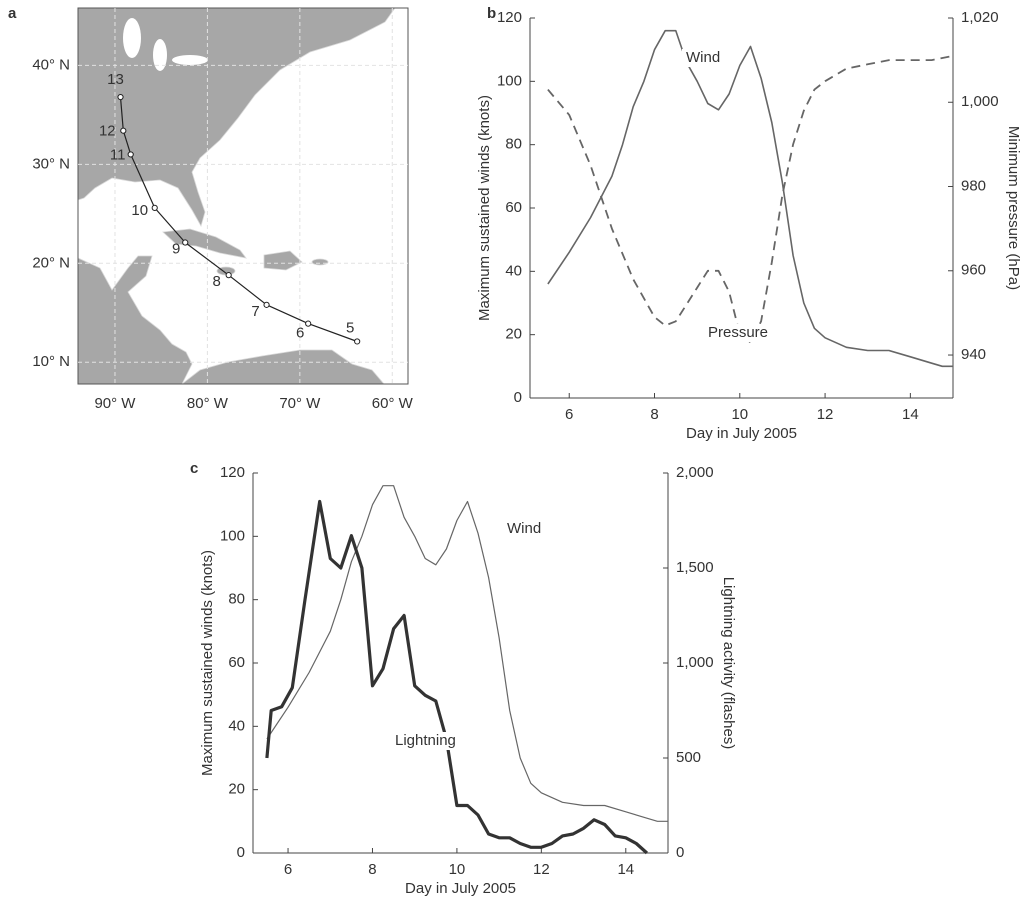 The width and height of the screenshot is (1021, 898). What do you see at coordinates (688, 757) in the screenshot?
I see `y2-tick-label: 500` at bounding box center [688, 757].